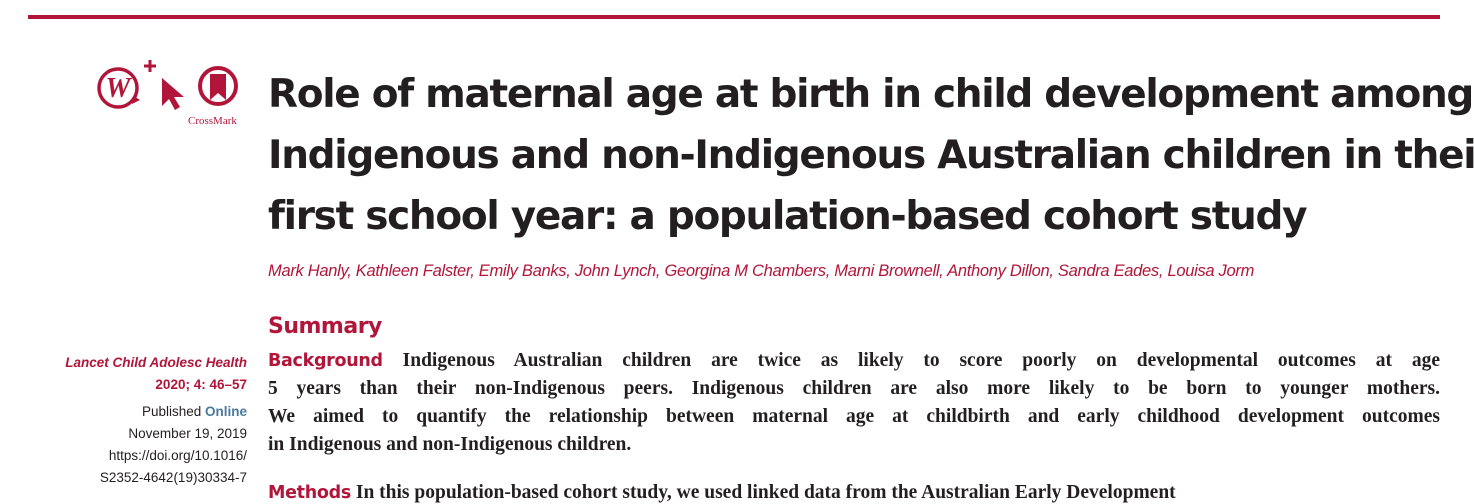  I want to click on article-tools: W CrossMark, so click(176, 96).